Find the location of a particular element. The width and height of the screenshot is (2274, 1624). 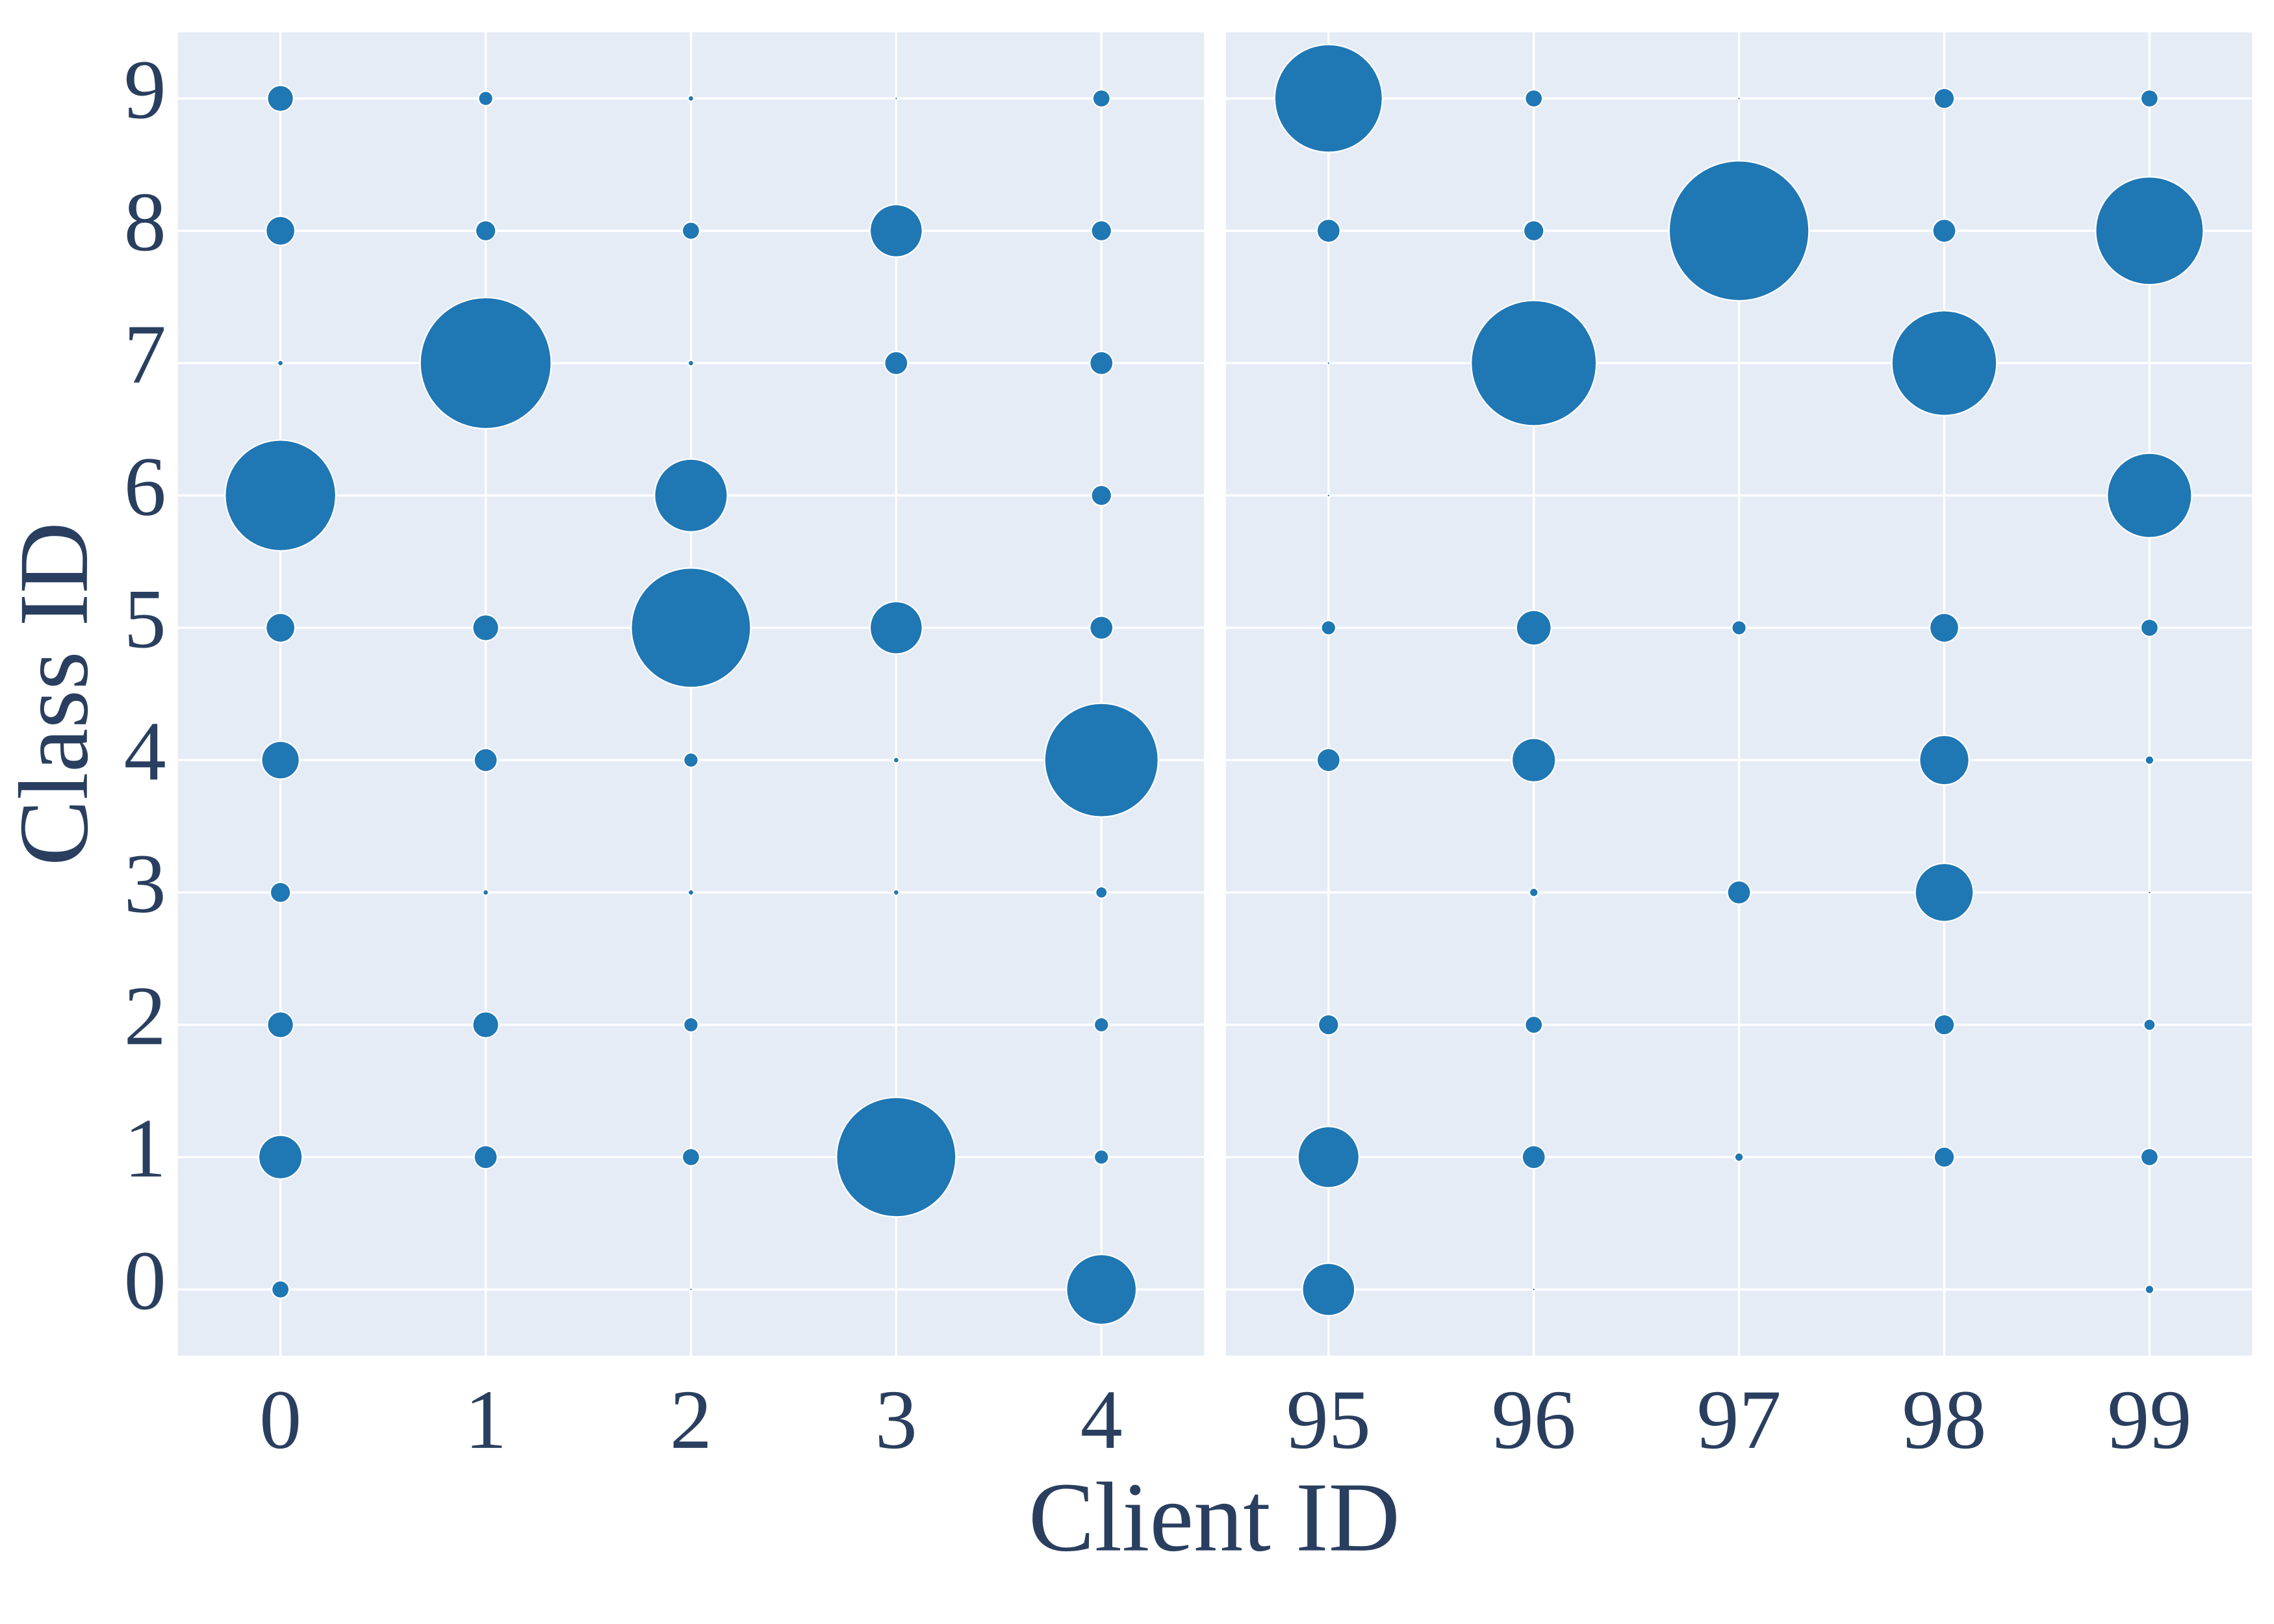

x-tick-label: 2 is located at coordinates (691, 1420).